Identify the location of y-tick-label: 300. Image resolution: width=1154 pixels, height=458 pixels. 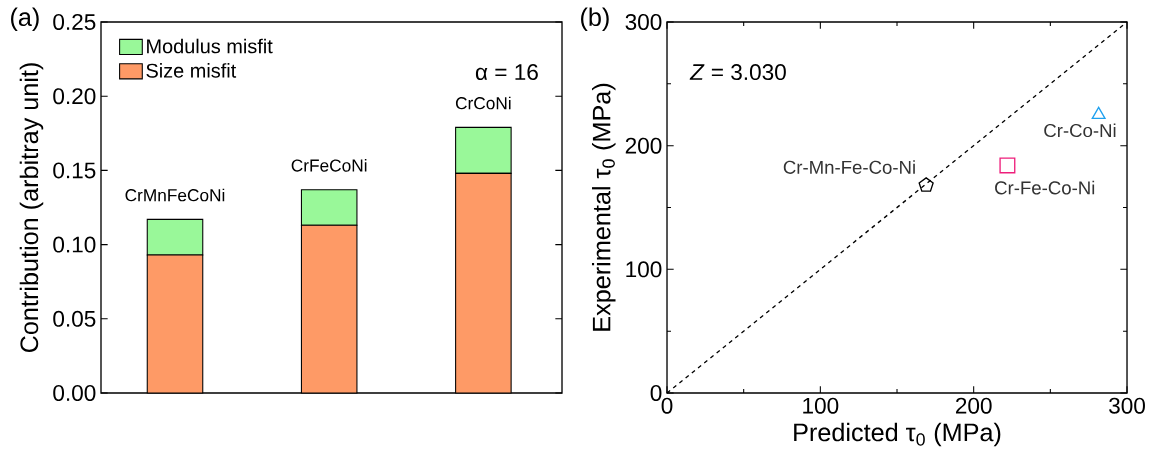
(643, 22).